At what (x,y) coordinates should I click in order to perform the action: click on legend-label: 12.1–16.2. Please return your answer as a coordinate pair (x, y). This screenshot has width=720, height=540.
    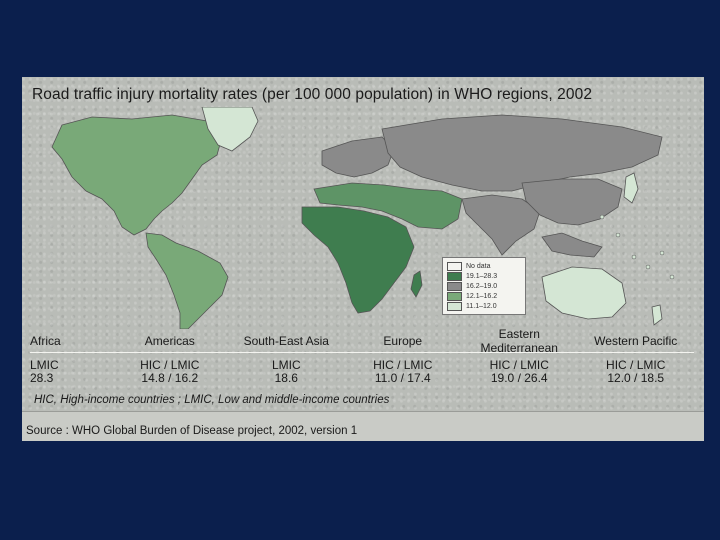
    Looking at the image, I should click on (482, 296).